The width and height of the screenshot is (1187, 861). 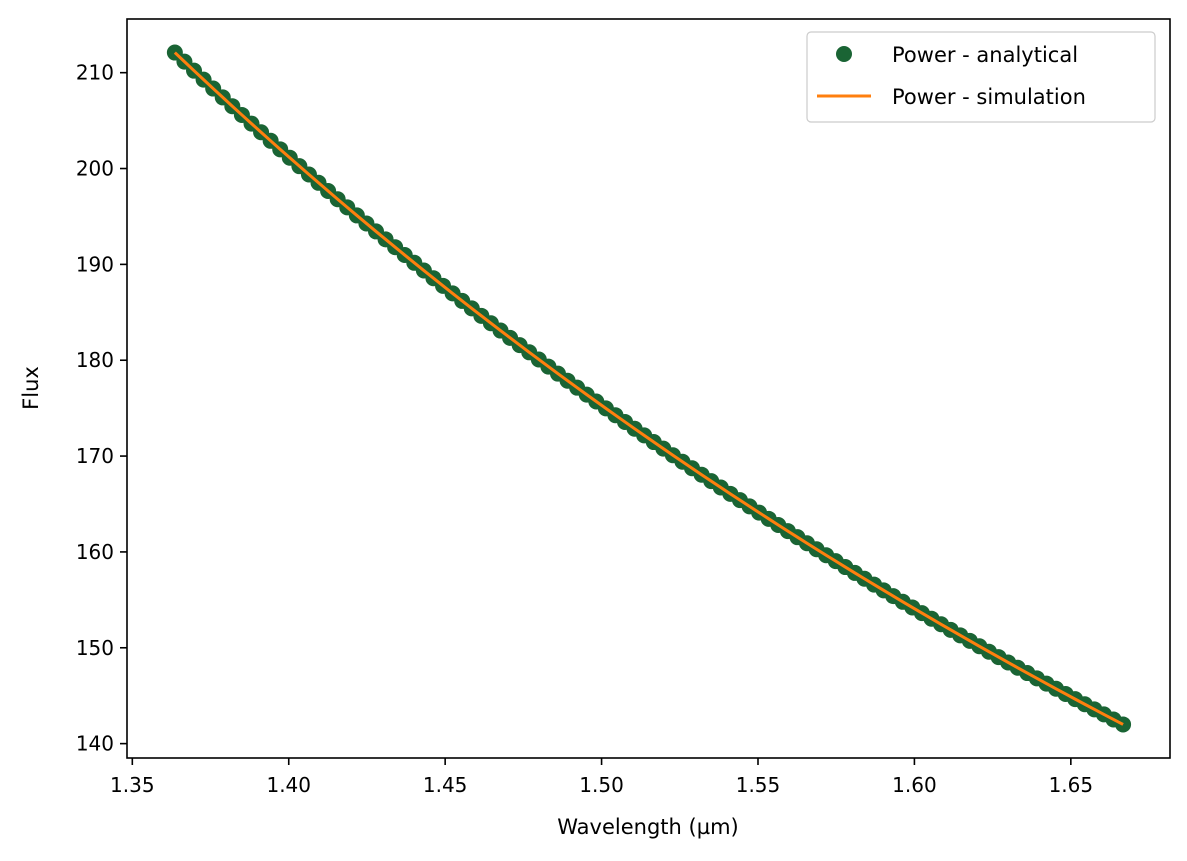 I want to click on legend: Power - analytical Power - simulation, so click(x=981, y=77).